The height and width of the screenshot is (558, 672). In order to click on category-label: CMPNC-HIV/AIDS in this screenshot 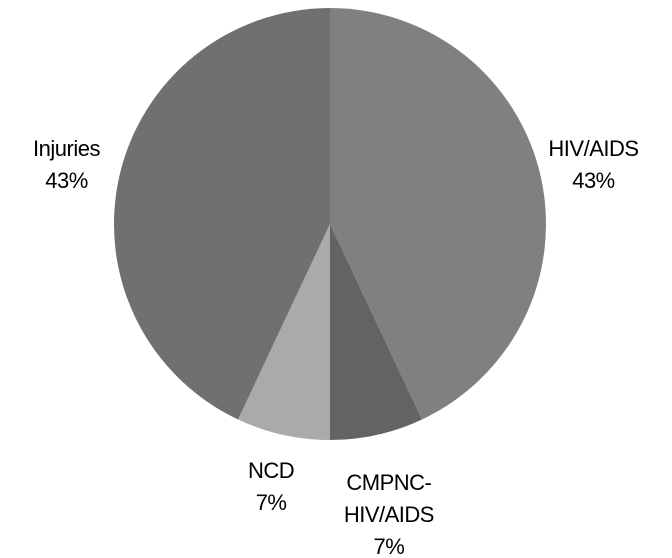, I will do `click(389, 499)`.